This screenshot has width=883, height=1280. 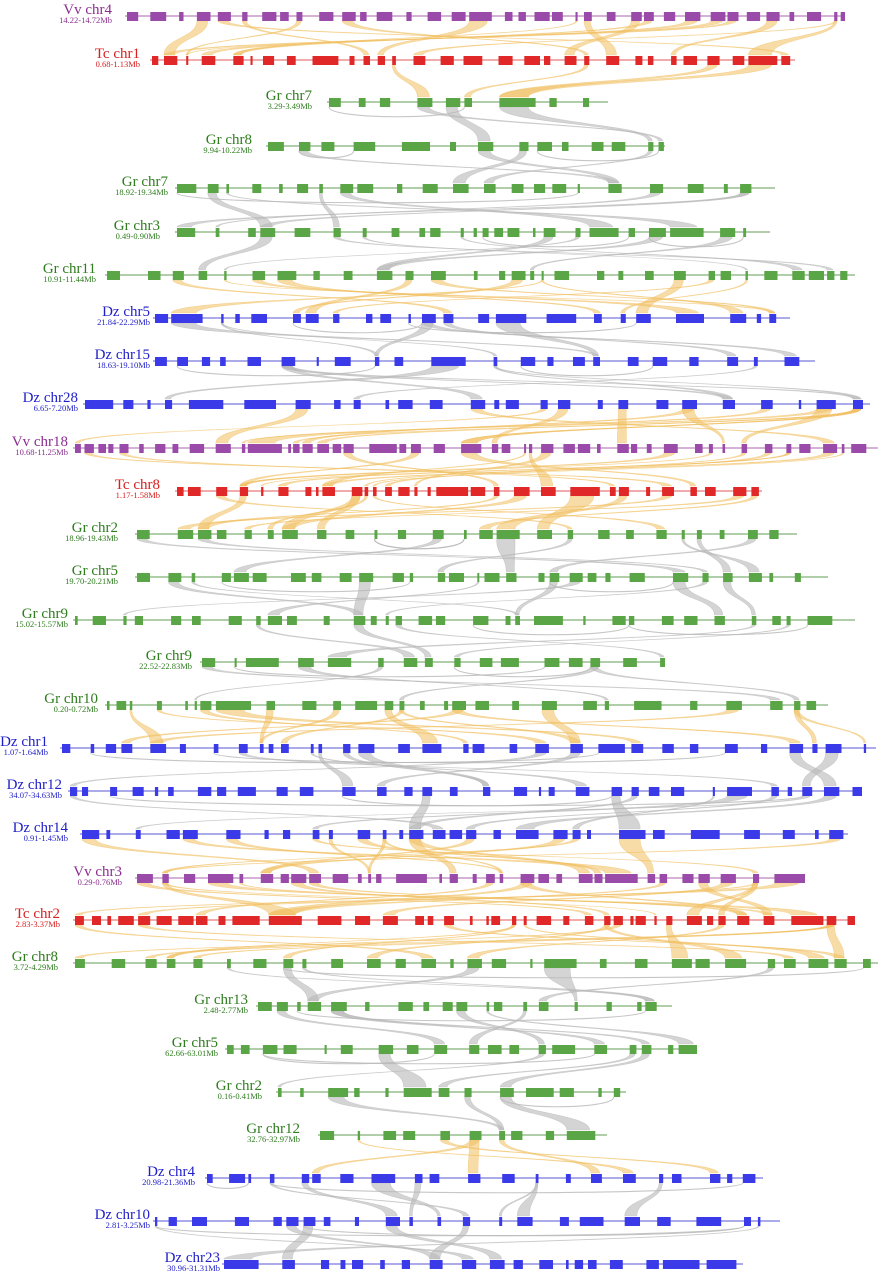 I want to click on track-name-label: Dz chr12, so click(x=34, y=785).